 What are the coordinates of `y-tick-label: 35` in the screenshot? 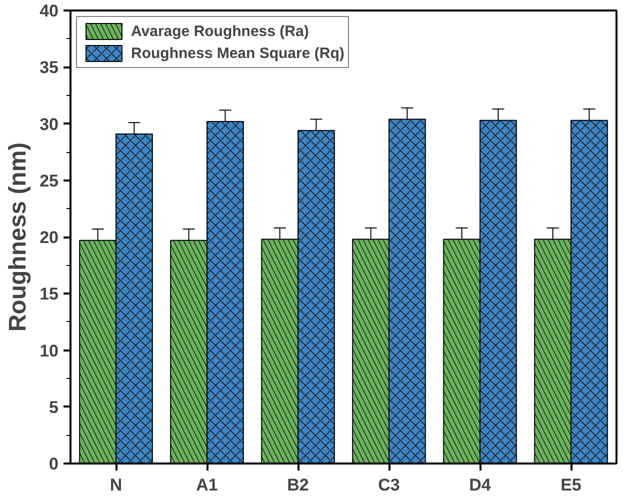 It's located at (49, 68).